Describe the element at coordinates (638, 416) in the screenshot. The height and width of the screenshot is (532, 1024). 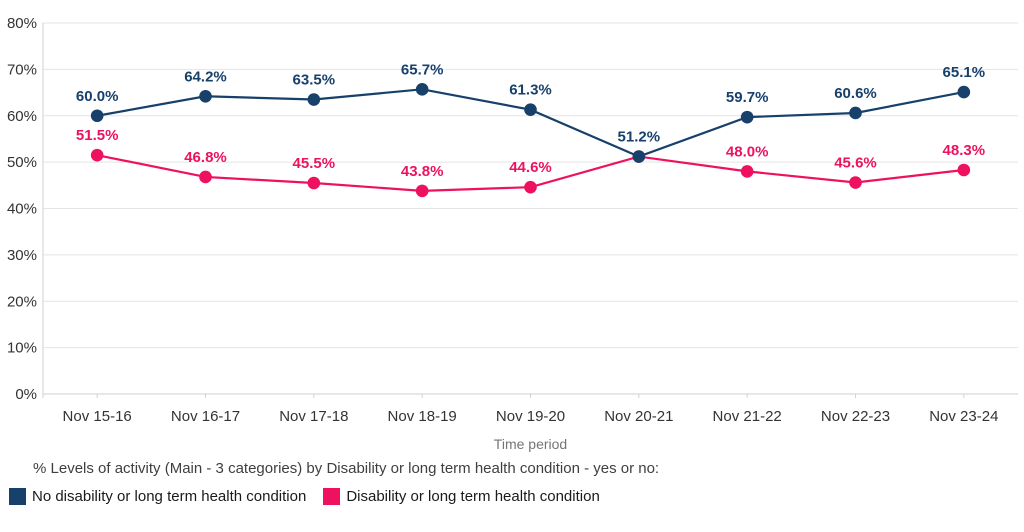
I see `x-tick-label: Nov 20-21` at that location.